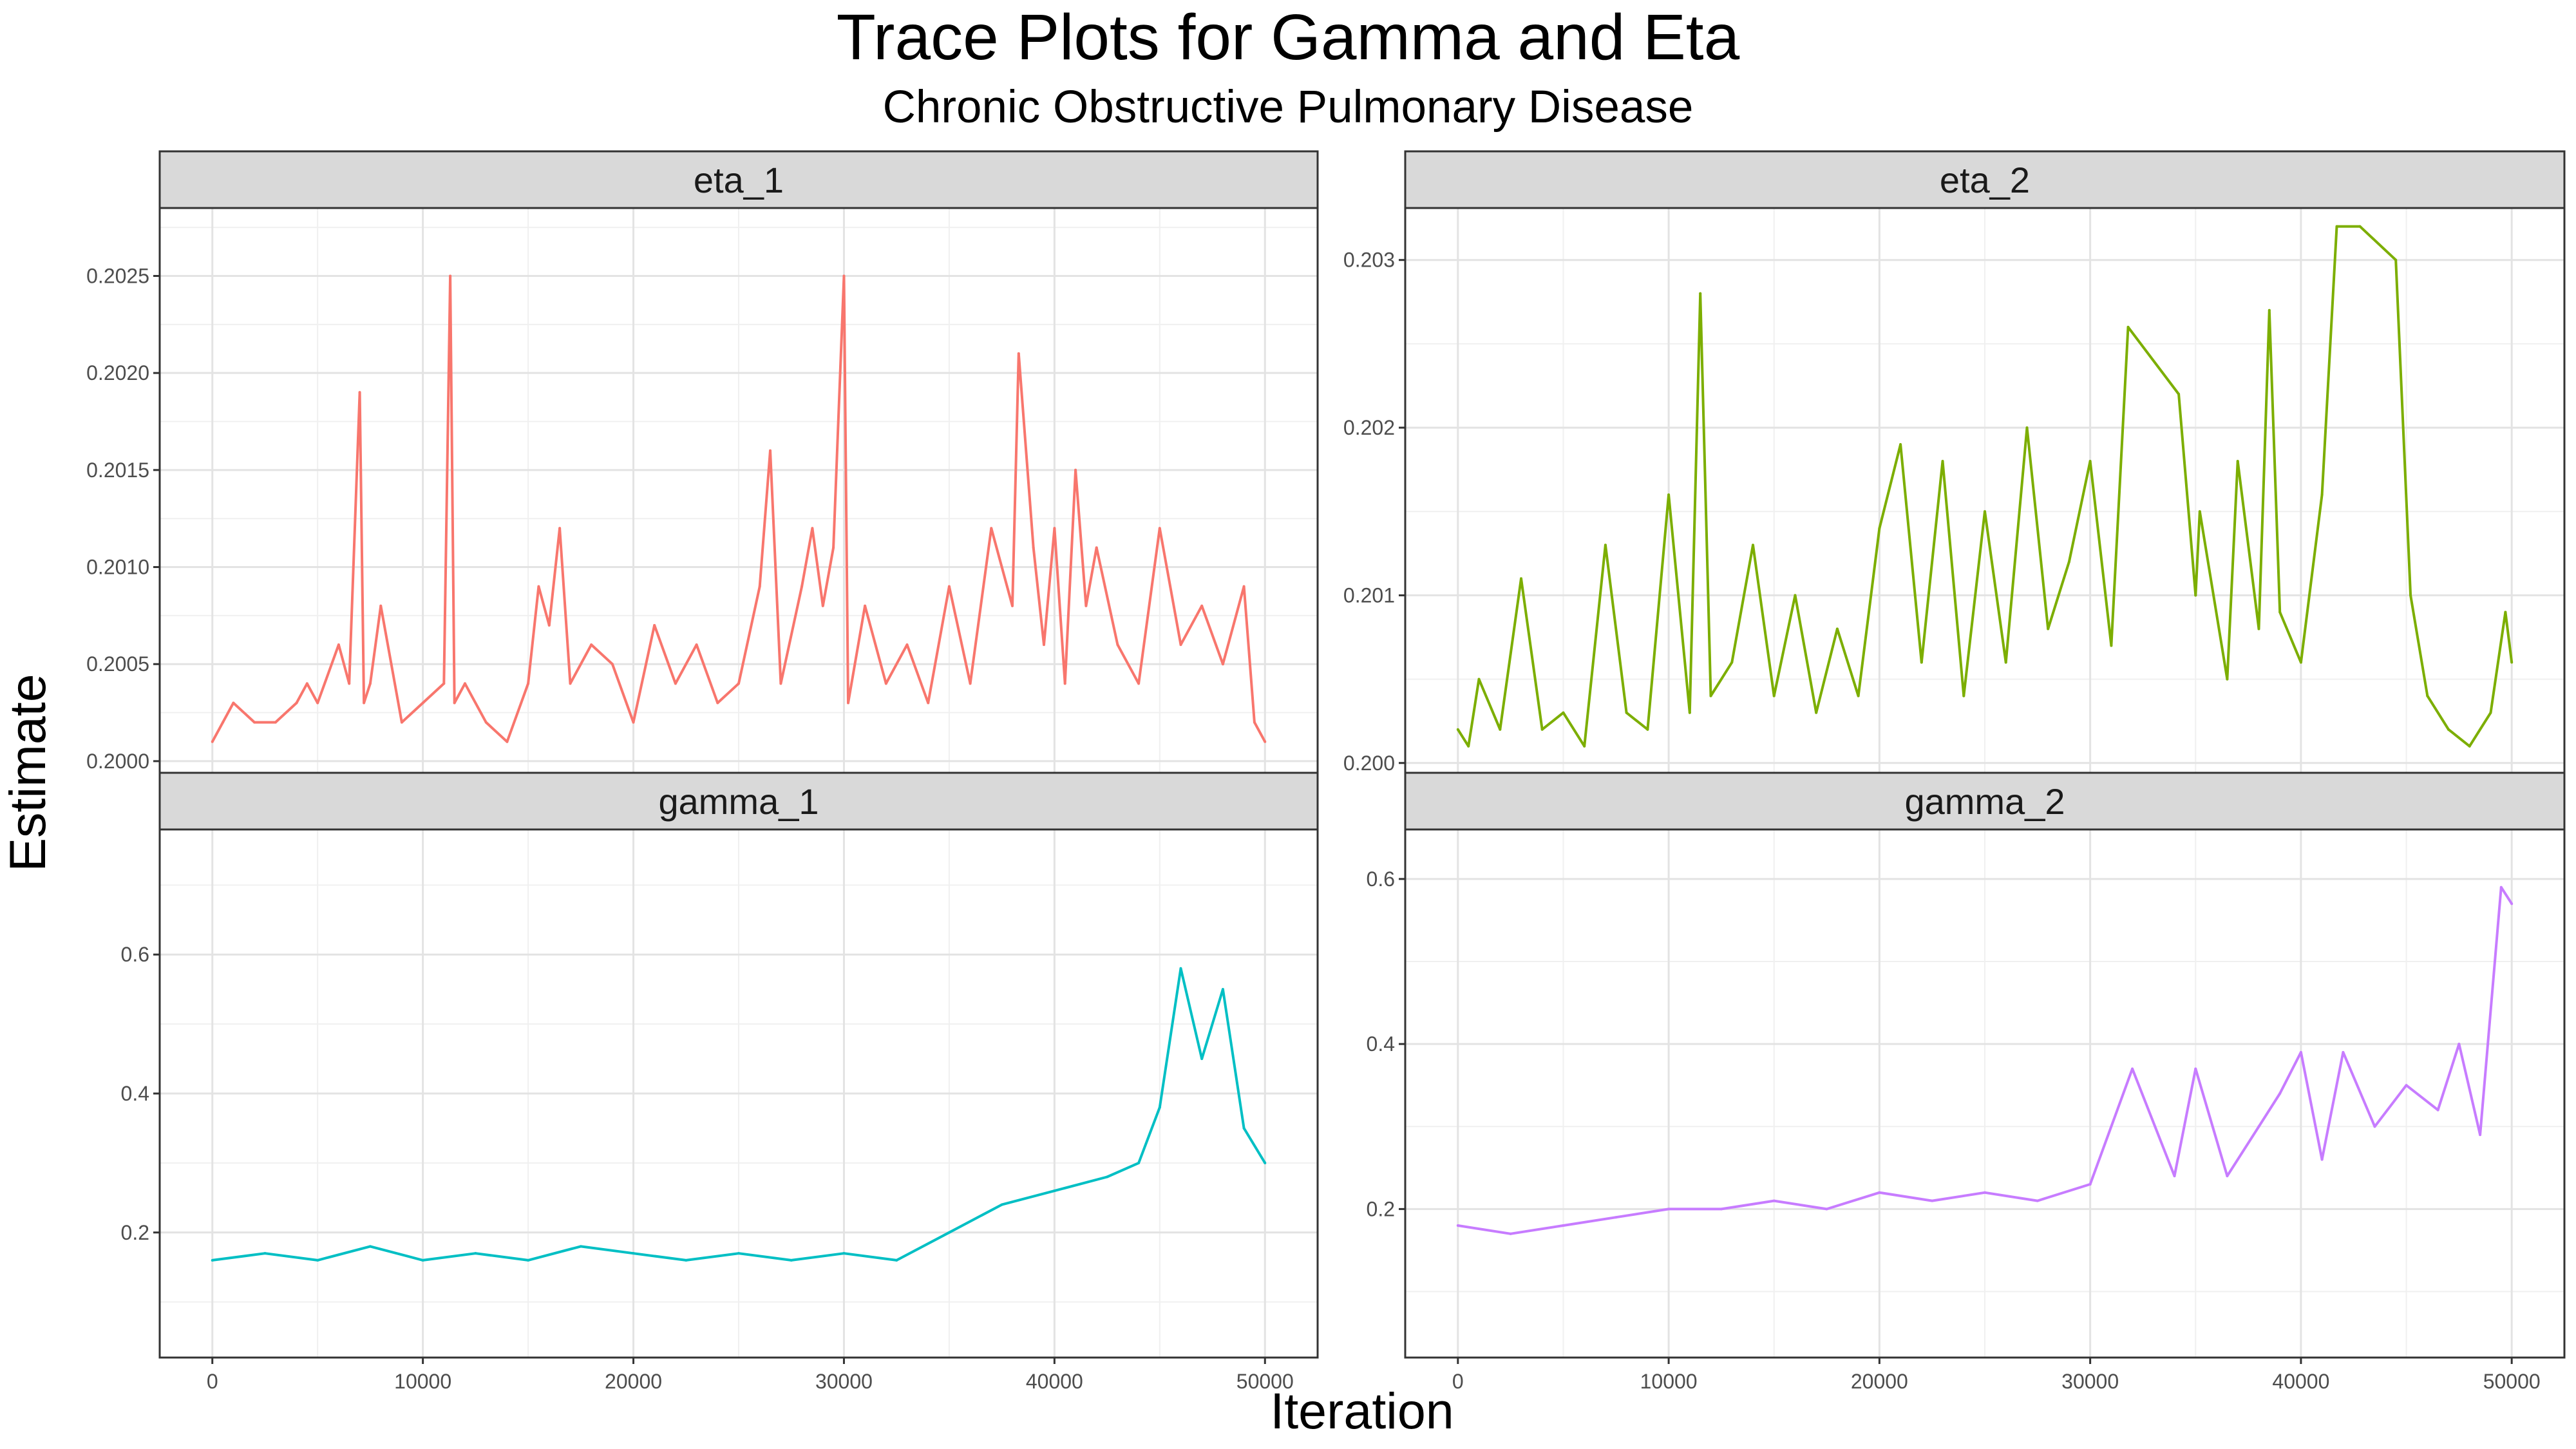  I want to click on panel-strip-label: gamma_1, so click(739, 802).